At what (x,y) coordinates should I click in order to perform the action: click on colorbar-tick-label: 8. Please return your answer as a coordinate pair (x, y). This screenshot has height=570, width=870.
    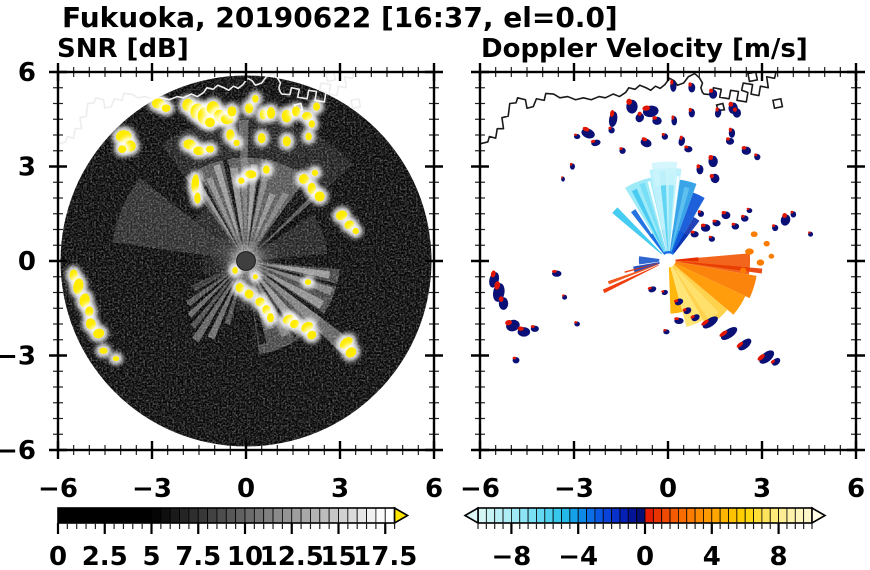
    Looking at the image, I should click on (779, 556).